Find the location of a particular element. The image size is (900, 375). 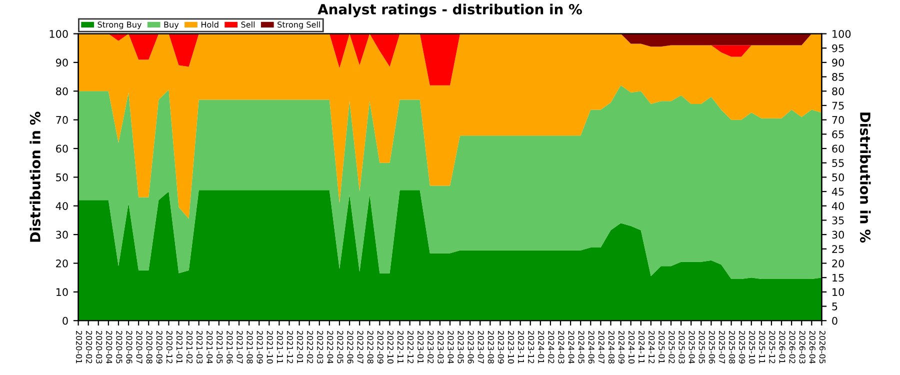

y-tick-label: 30 is located at coordinates (62, 234).